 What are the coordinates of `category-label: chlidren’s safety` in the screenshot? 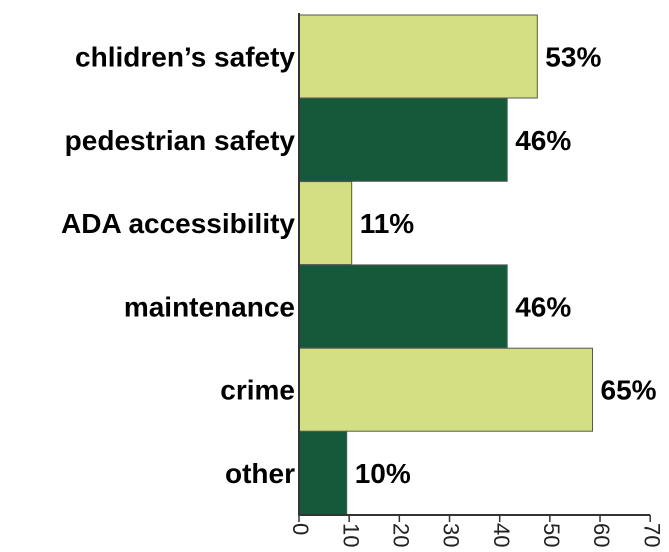 It's located at (185, 57).